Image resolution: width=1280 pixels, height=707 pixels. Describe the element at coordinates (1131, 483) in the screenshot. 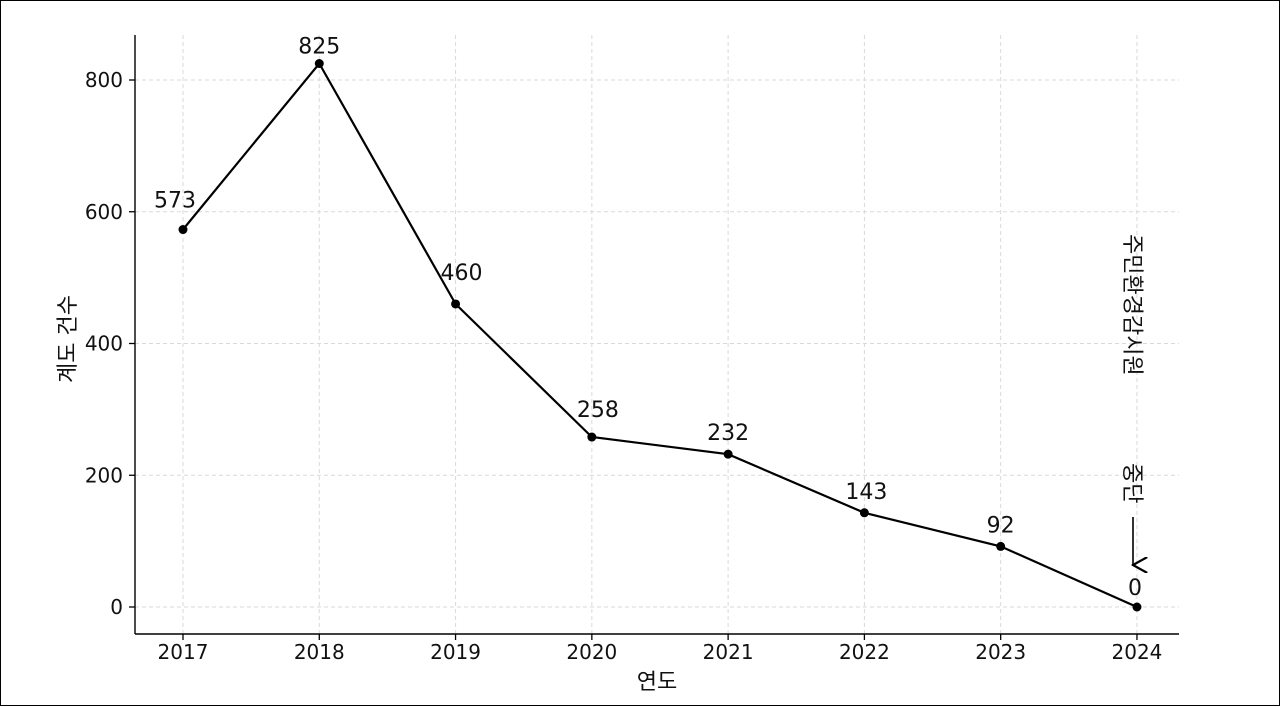

I see `annotation-text-line2: 중단` at that location.